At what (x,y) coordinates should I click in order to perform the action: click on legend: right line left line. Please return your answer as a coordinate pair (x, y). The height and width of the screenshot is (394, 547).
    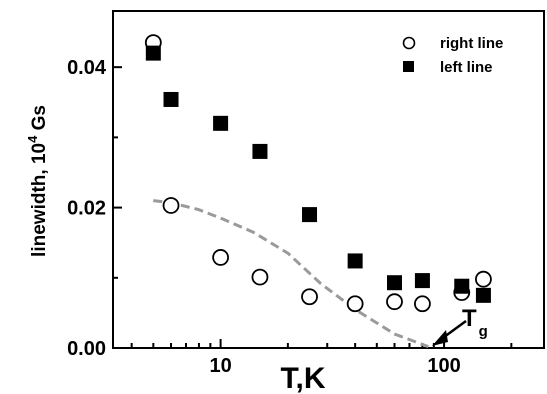
    Looking at the image, I should click on (452, 55).